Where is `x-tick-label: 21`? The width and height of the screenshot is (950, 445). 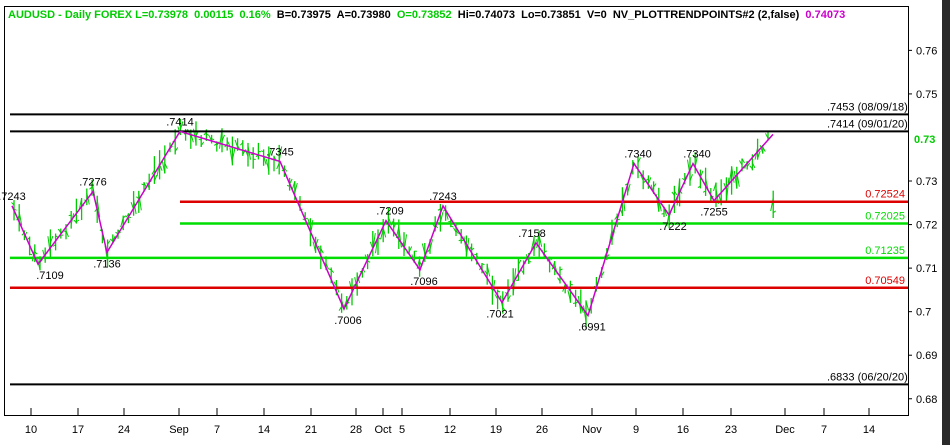 x-tick-label: 21 is located at coordinates (311, 430).